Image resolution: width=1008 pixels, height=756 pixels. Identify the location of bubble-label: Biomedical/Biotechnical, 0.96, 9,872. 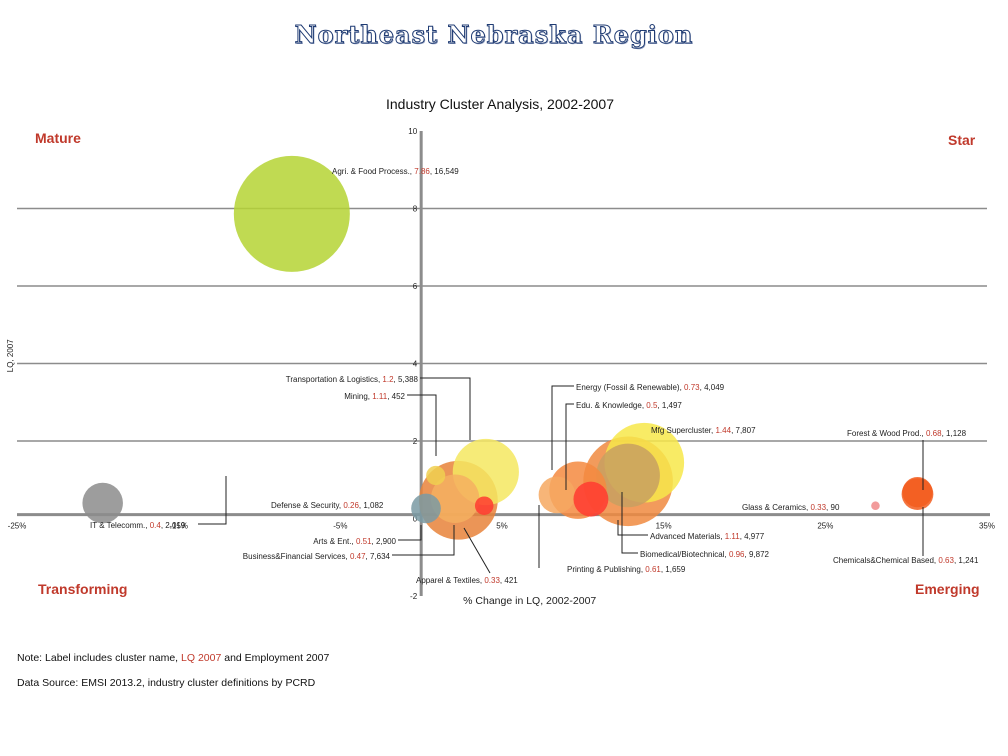
(705, 554).